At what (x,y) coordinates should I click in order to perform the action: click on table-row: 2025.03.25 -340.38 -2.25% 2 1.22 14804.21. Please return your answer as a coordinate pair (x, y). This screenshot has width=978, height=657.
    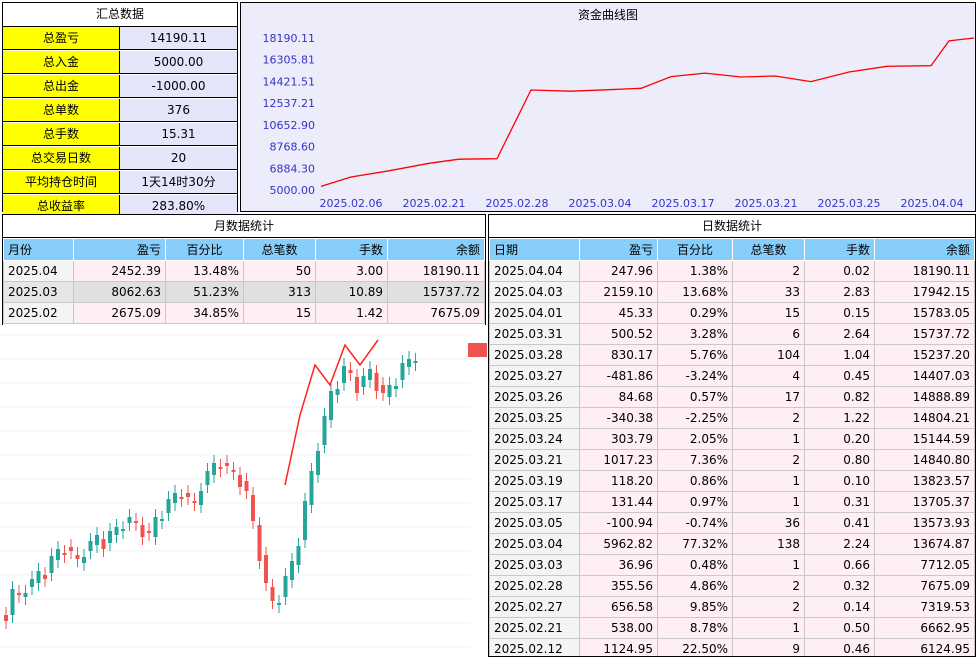
    Looking at the image, I should click on (732, 418).